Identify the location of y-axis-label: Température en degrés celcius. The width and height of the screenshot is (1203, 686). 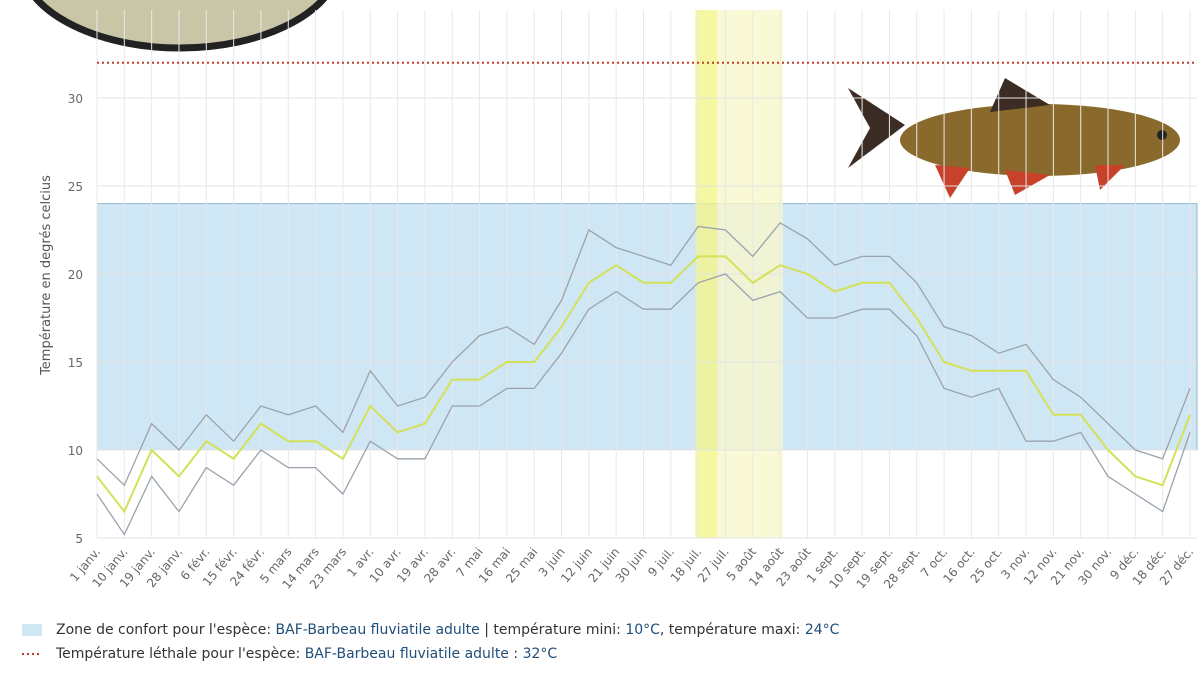
(46, 275).